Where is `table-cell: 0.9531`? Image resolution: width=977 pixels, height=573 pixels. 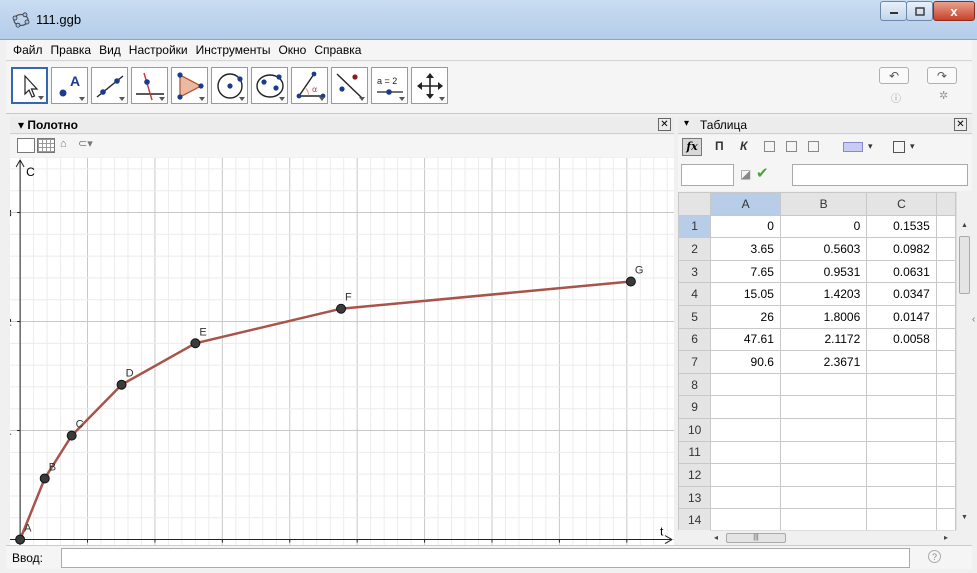
table-cell: 0.9531 is located at coordinates (823, 271).